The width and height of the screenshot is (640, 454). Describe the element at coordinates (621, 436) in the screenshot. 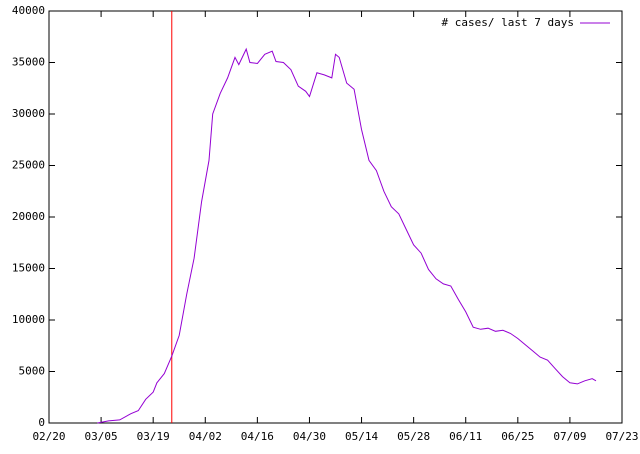

I see `x-tick-label: 07/23` at that location.